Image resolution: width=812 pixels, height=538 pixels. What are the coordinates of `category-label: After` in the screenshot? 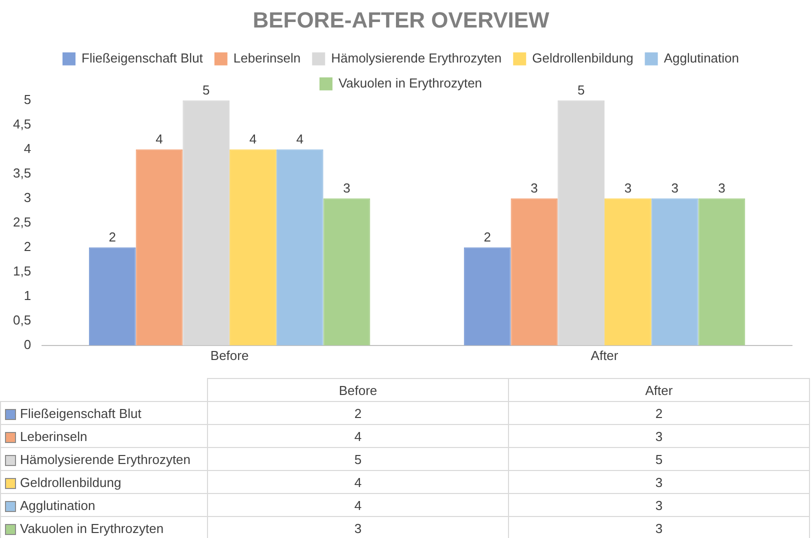 It's located at (659, 390).